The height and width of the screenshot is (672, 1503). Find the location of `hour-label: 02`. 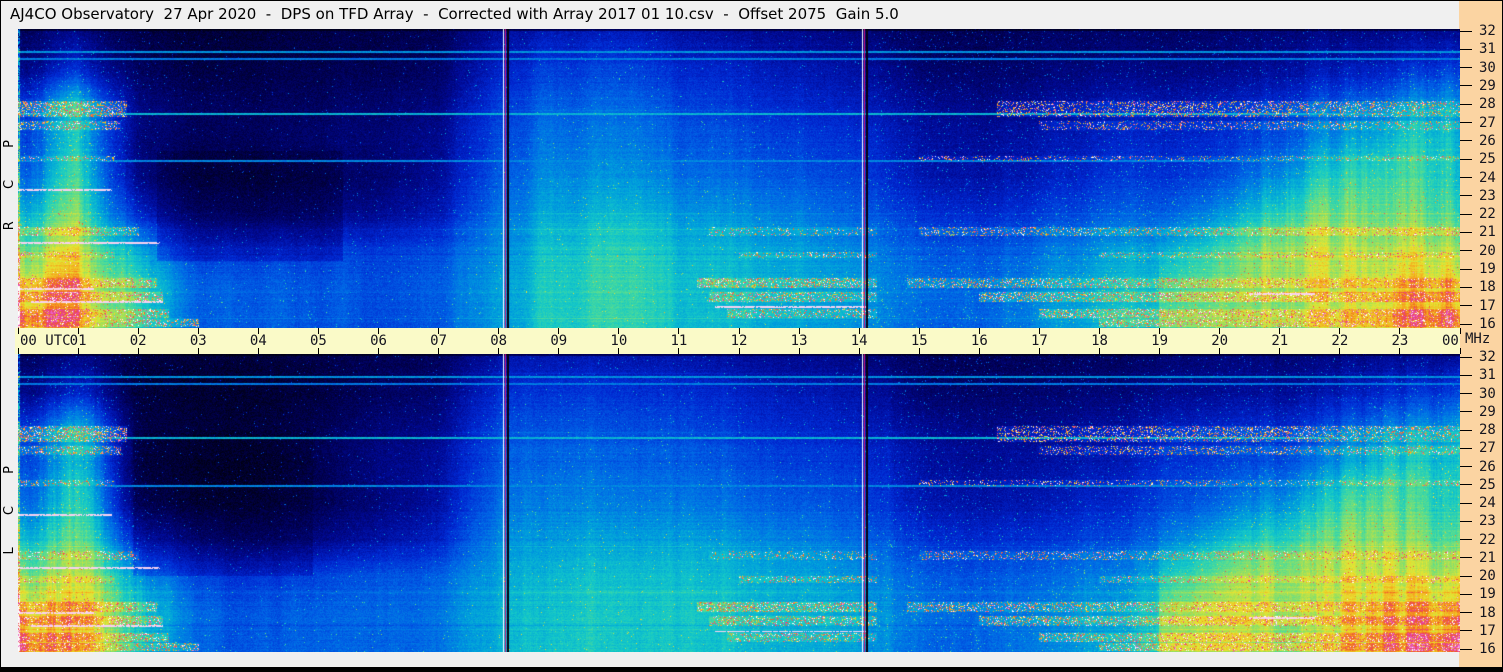

hour-label: 02 is located at coordinates (138, 341).